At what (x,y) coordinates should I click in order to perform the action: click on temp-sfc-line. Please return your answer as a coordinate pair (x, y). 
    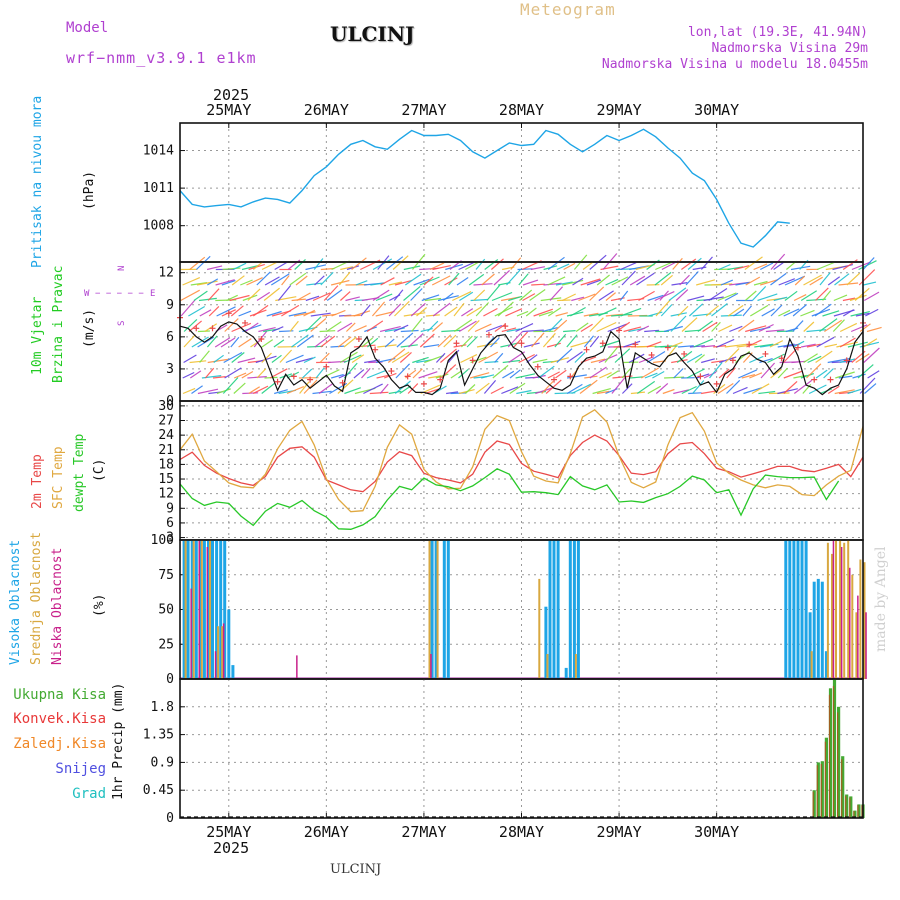
    Looking at the image, I should click on (521, 460).